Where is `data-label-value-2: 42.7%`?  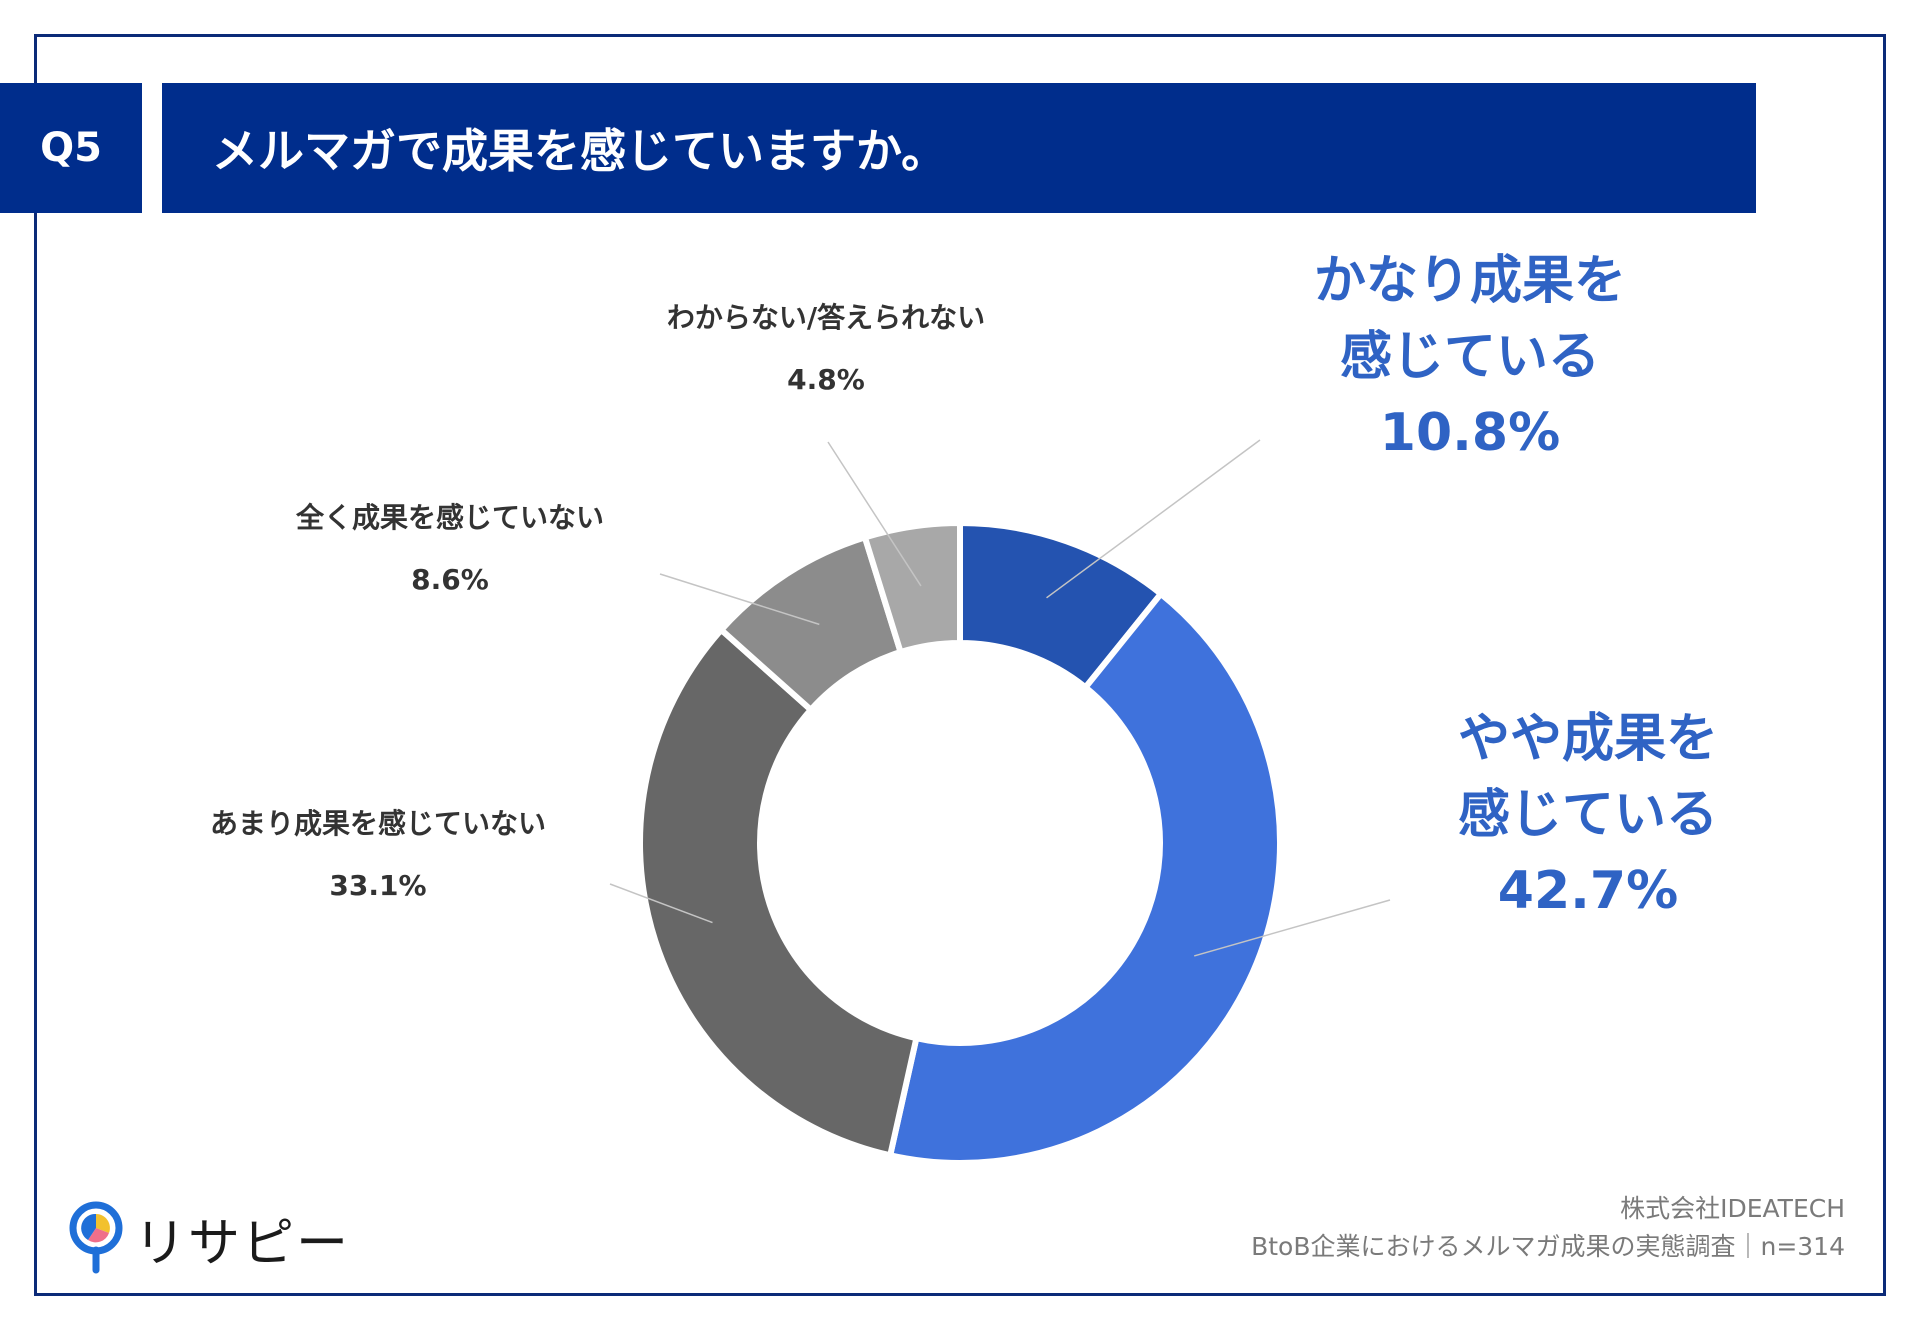 data-label-value-2: 42.7% is located at coordinates (1588, 891).